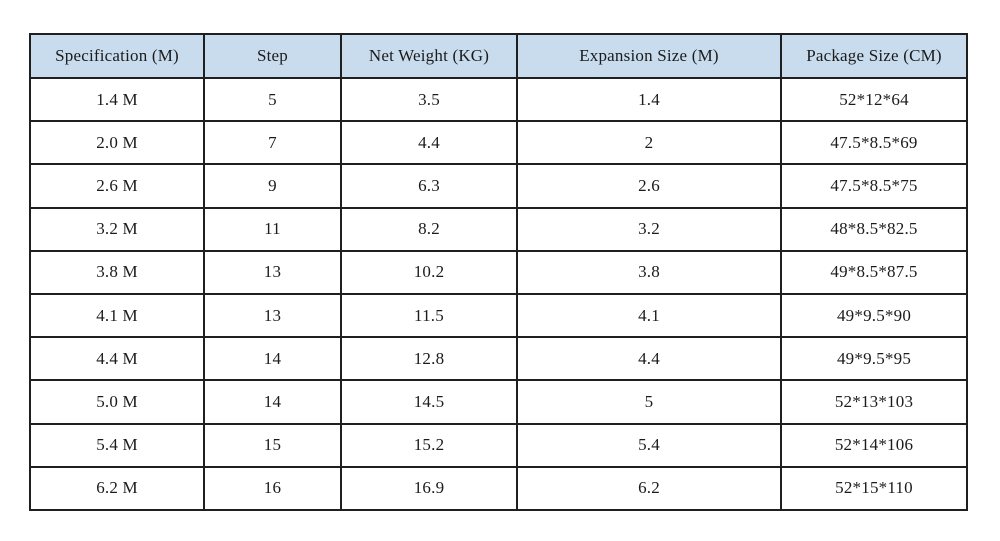 This screenshot has width=1000, height=541. Describe the element at coordinates (874, 488) in the screenshot. I see `table-cell: 52*15*110` at that location.